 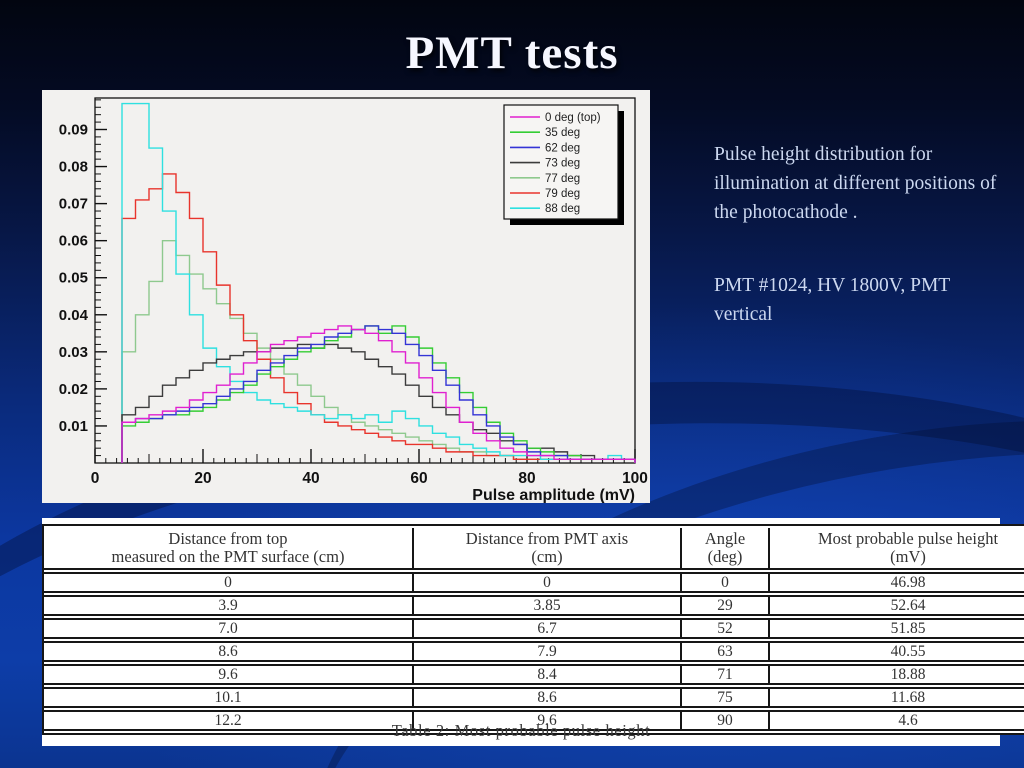 I want to click on table-column-header: Distance from PMT axis (cm), so click(x=548, y=549).